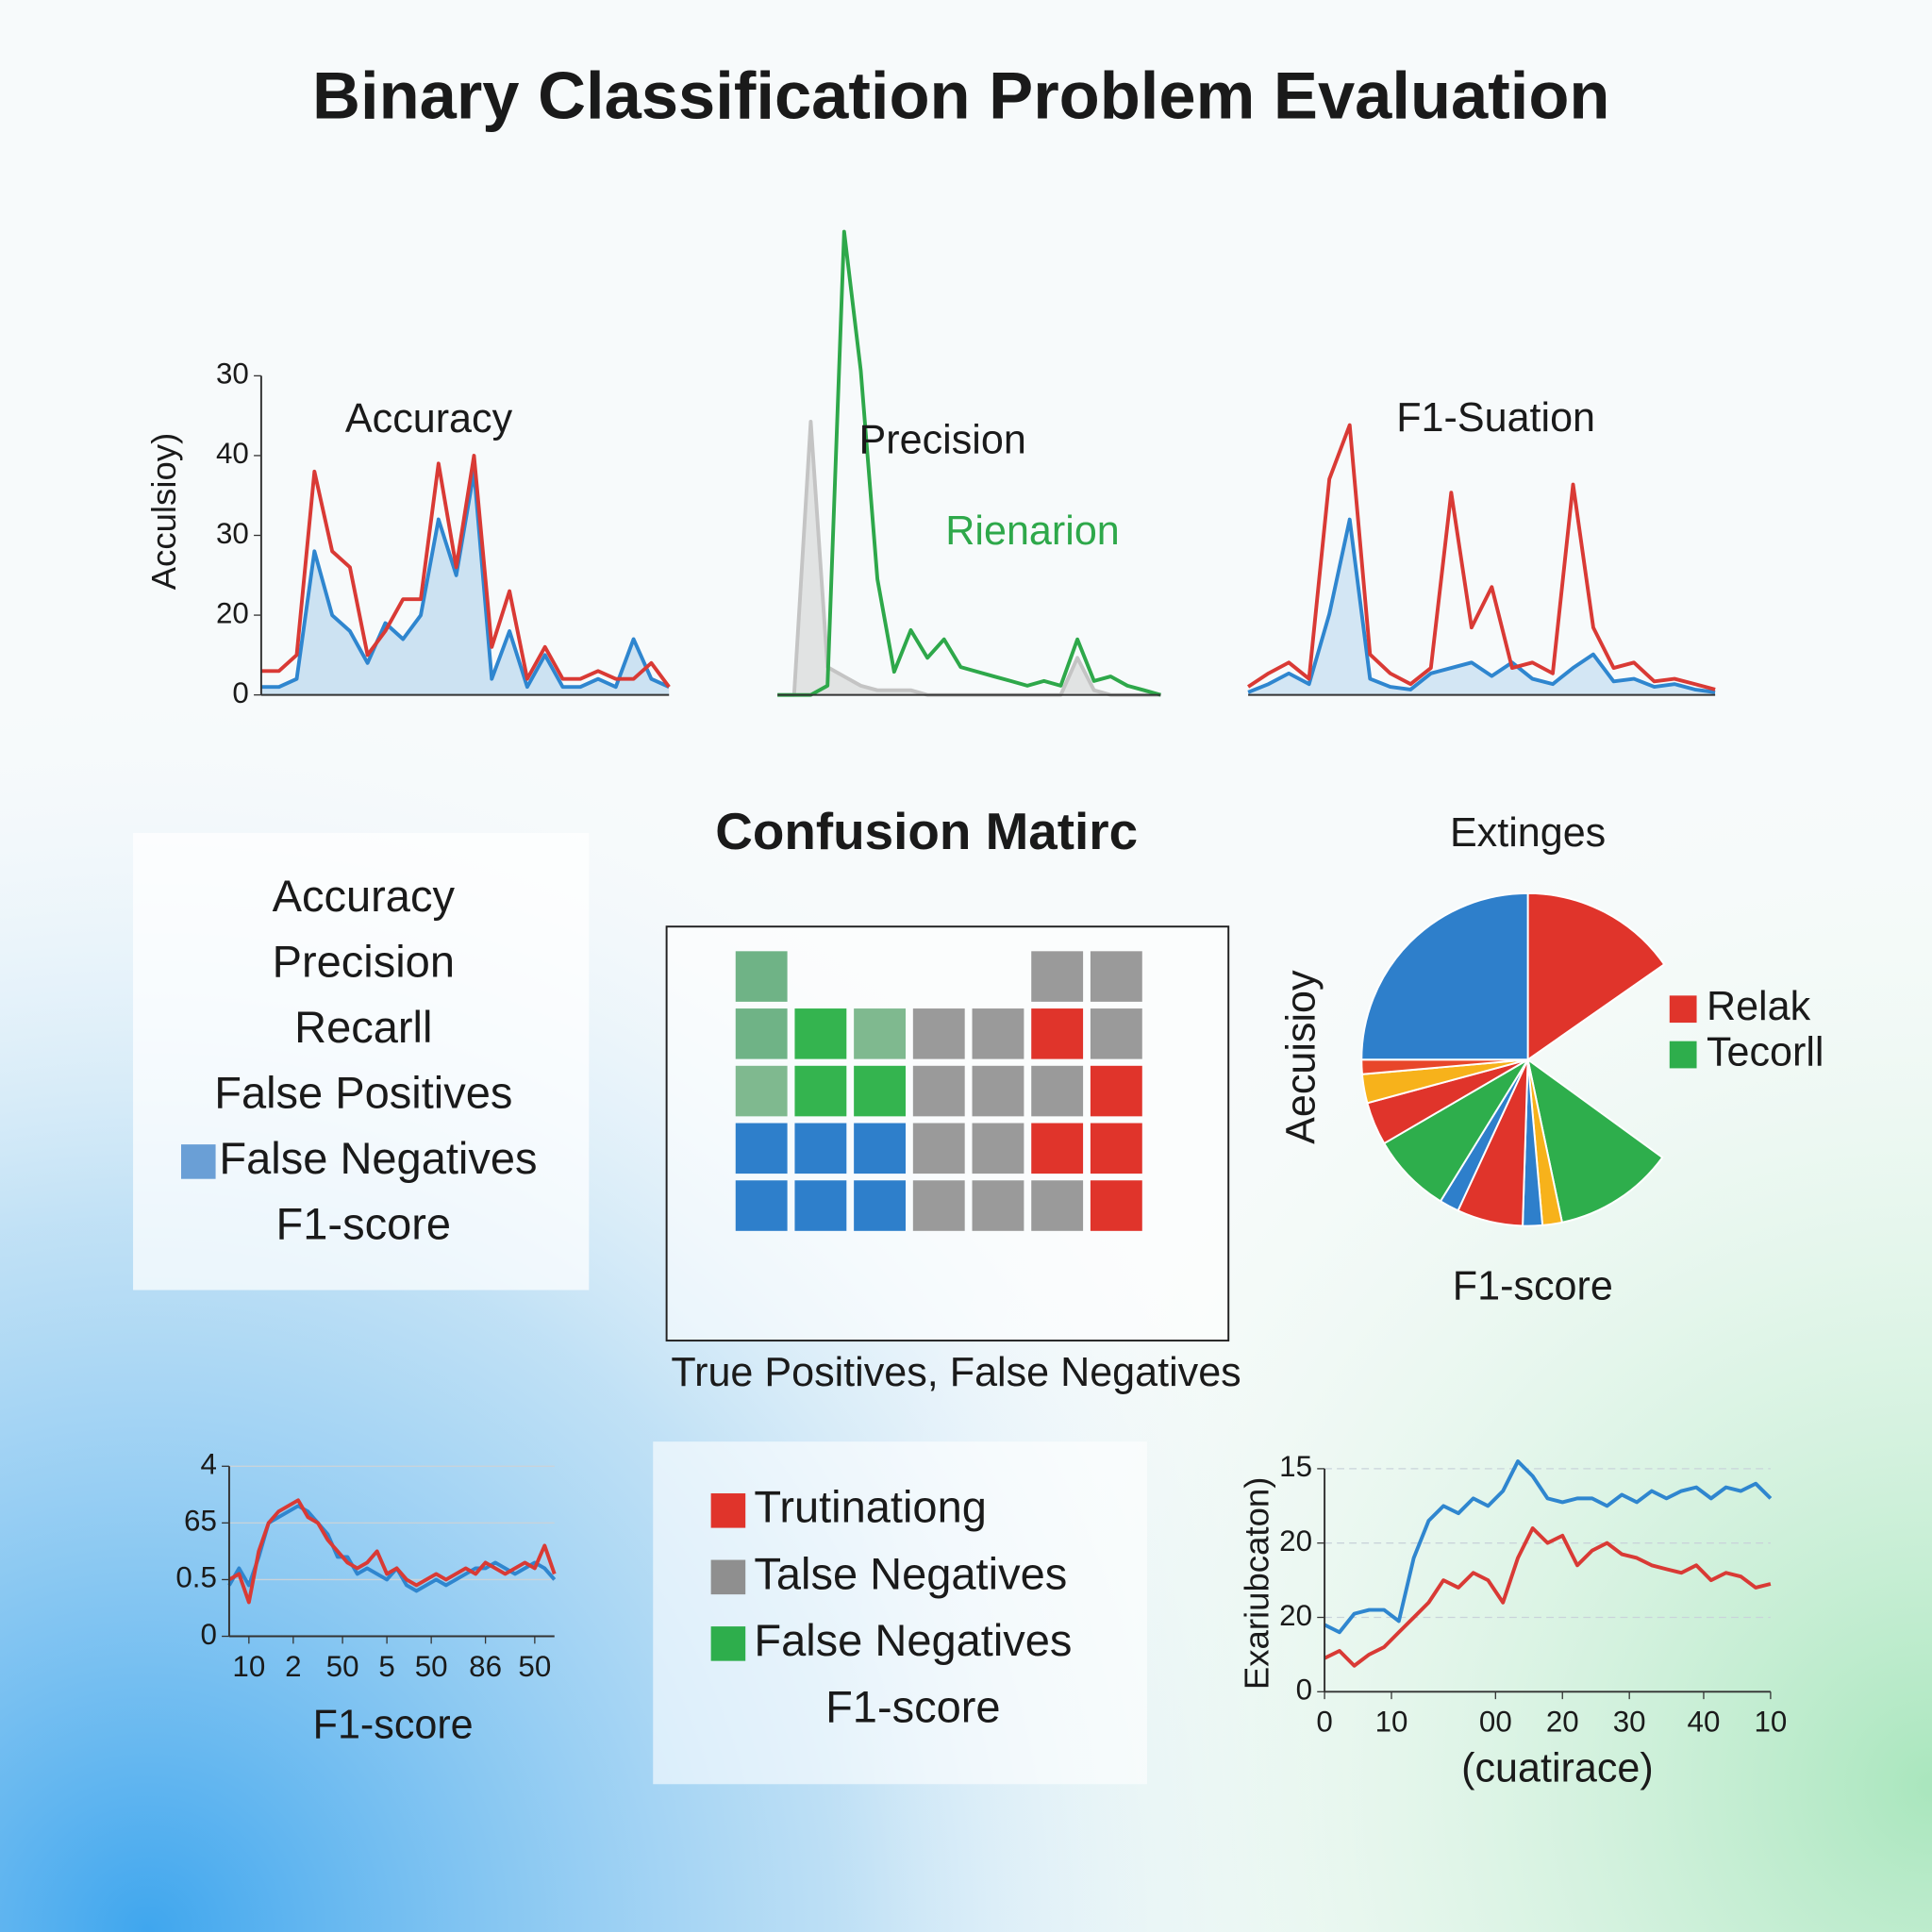 The height and width of the screenshot is (1932, 1932). What do you see at coordinates (913, 1706) in the screenshot?
I see `legend-label: F1-score` at bounding box center [913, 1706].